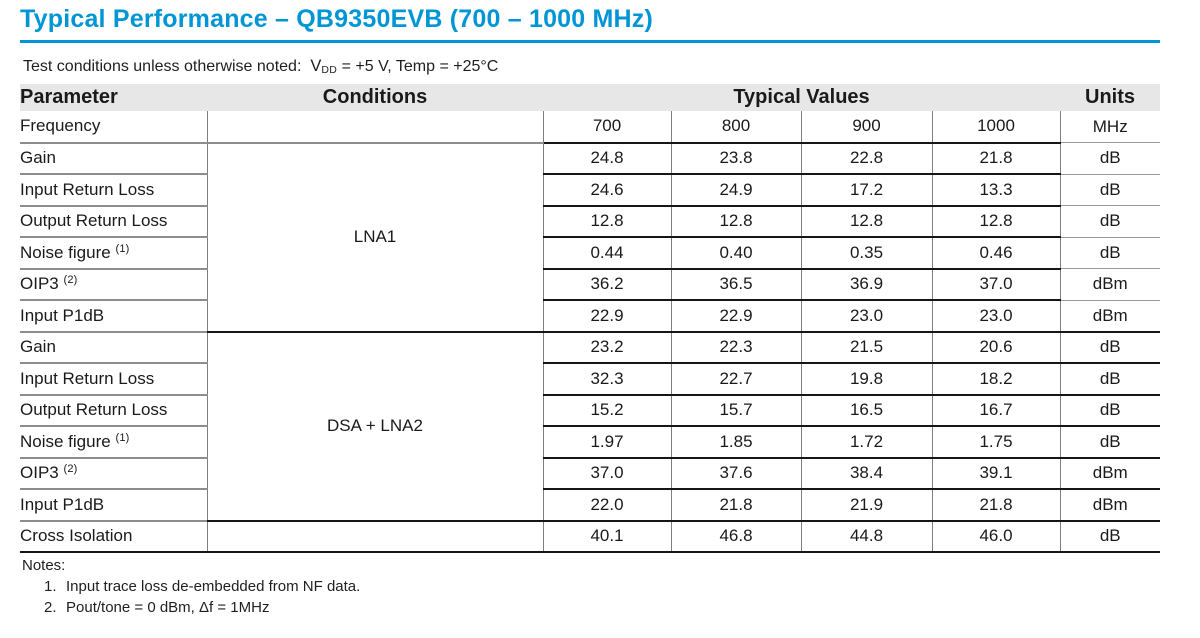  I want to click on conditions-cell-dsa-lna2: DSA + LNA2, so click(375, 426).